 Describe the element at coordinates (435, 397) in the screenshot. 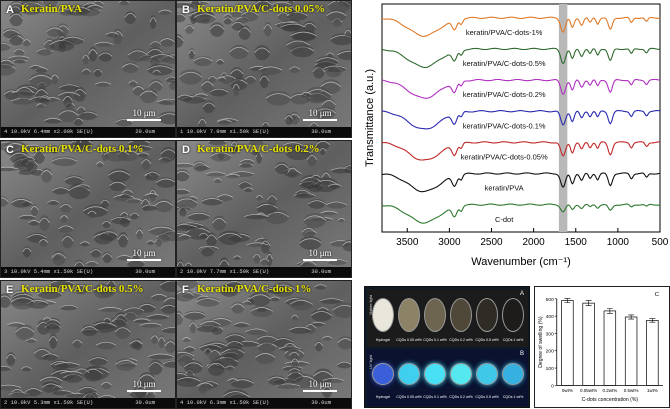

I see `dish-label: CQDs 0.1 wt%` at that location.